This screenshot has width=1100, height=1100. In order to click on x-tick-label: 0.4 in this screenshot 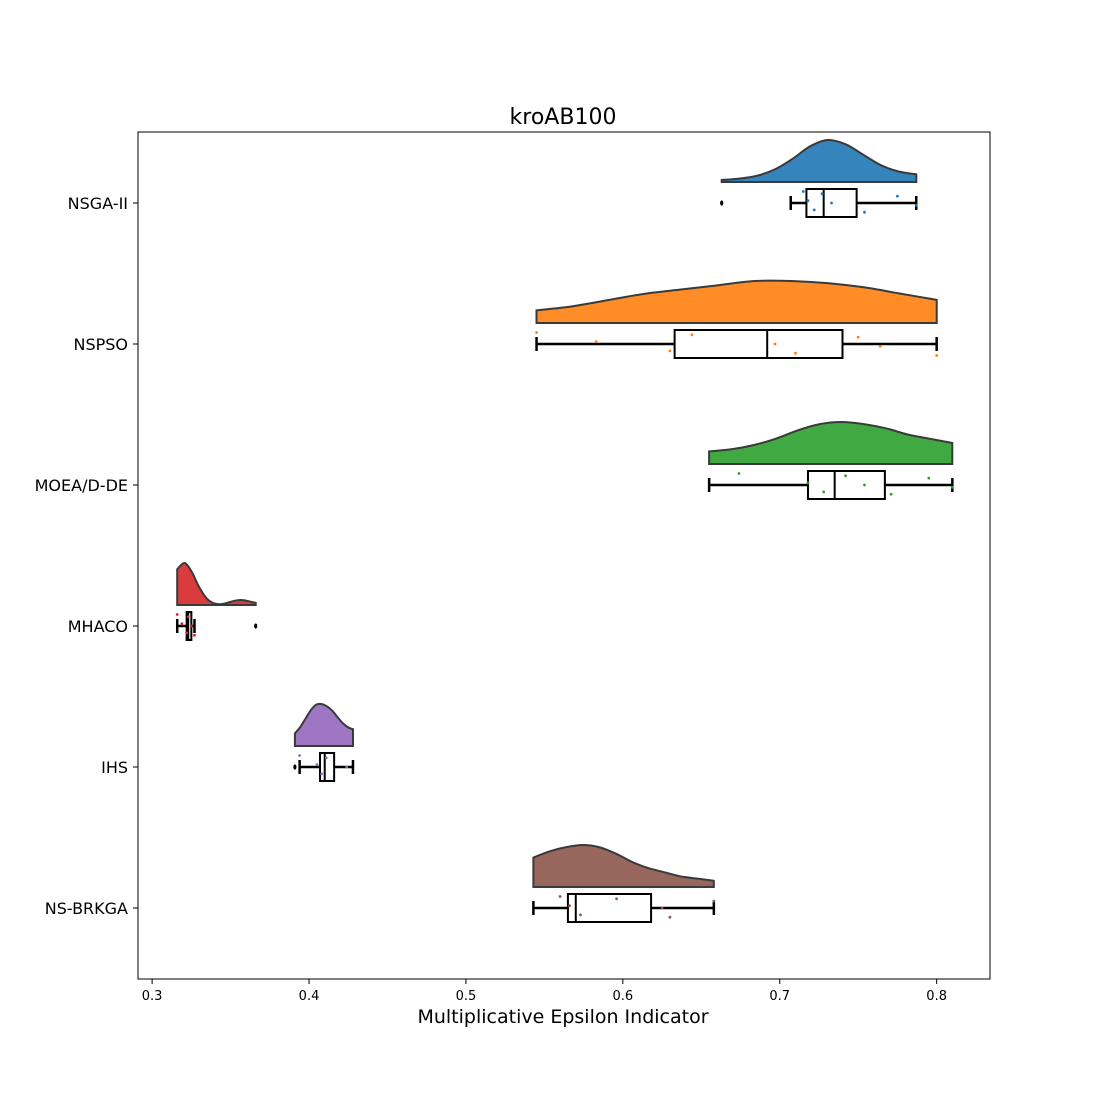, I will do `click(309, 996)`.